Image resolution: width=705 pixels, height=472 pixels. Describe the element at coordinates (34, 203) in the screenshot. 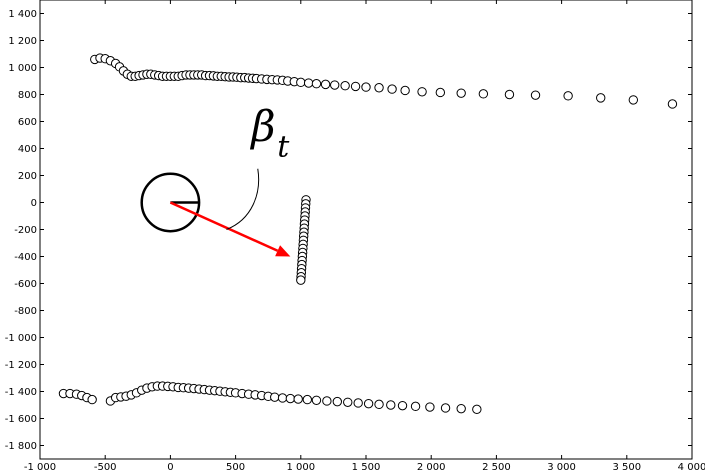

I see `y-tick-label: 0` at that location.